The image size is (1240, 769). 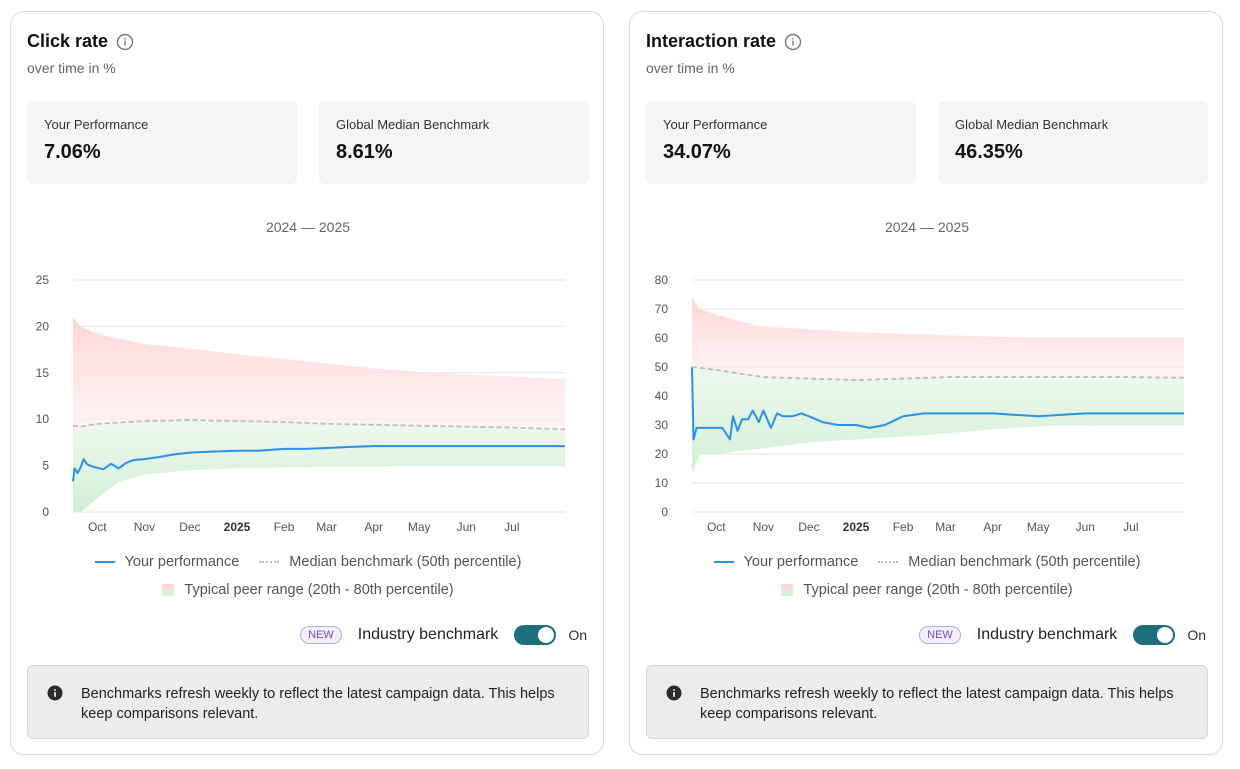 I want to click on kpi-your-performance: Your Performance 7.06%, so click(x=162, y=142).